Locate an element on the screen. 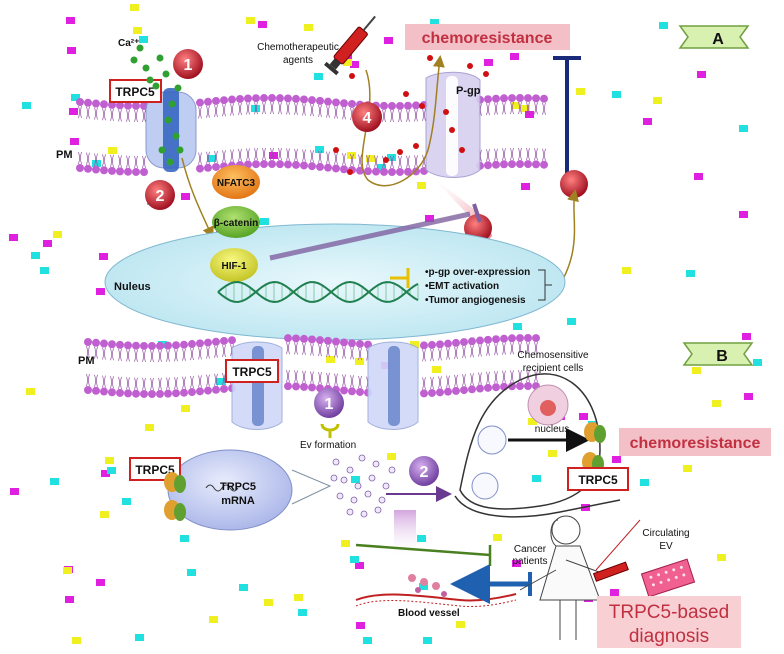  cargo-connector is located at coordinates (311, 487).